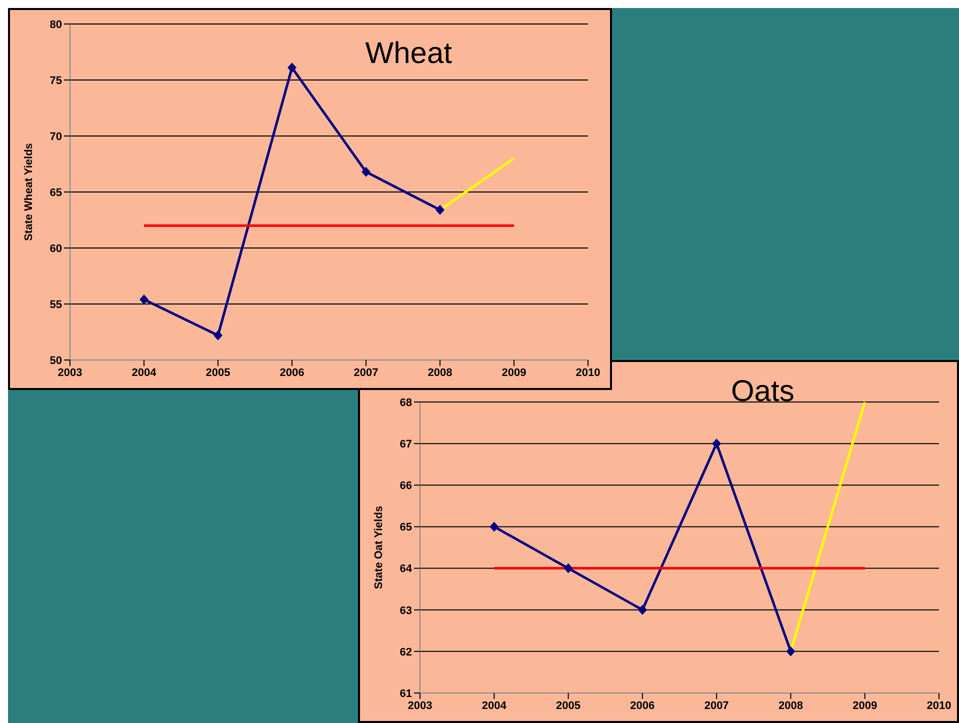 The image size is (959, 723). What do you see at coordinates (406, 444) in the screenshot?
I see `y-tick-label: 67` at bounding box center [406, 444].